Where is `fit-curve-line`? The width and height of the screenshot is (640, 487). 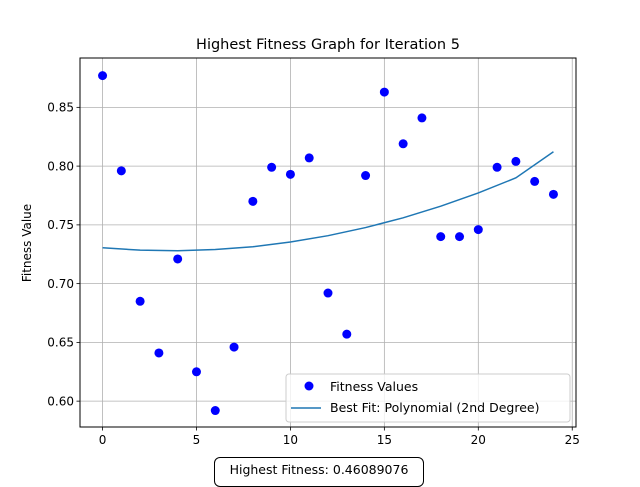
fit-curve-line is located at coordinates (328, 201).